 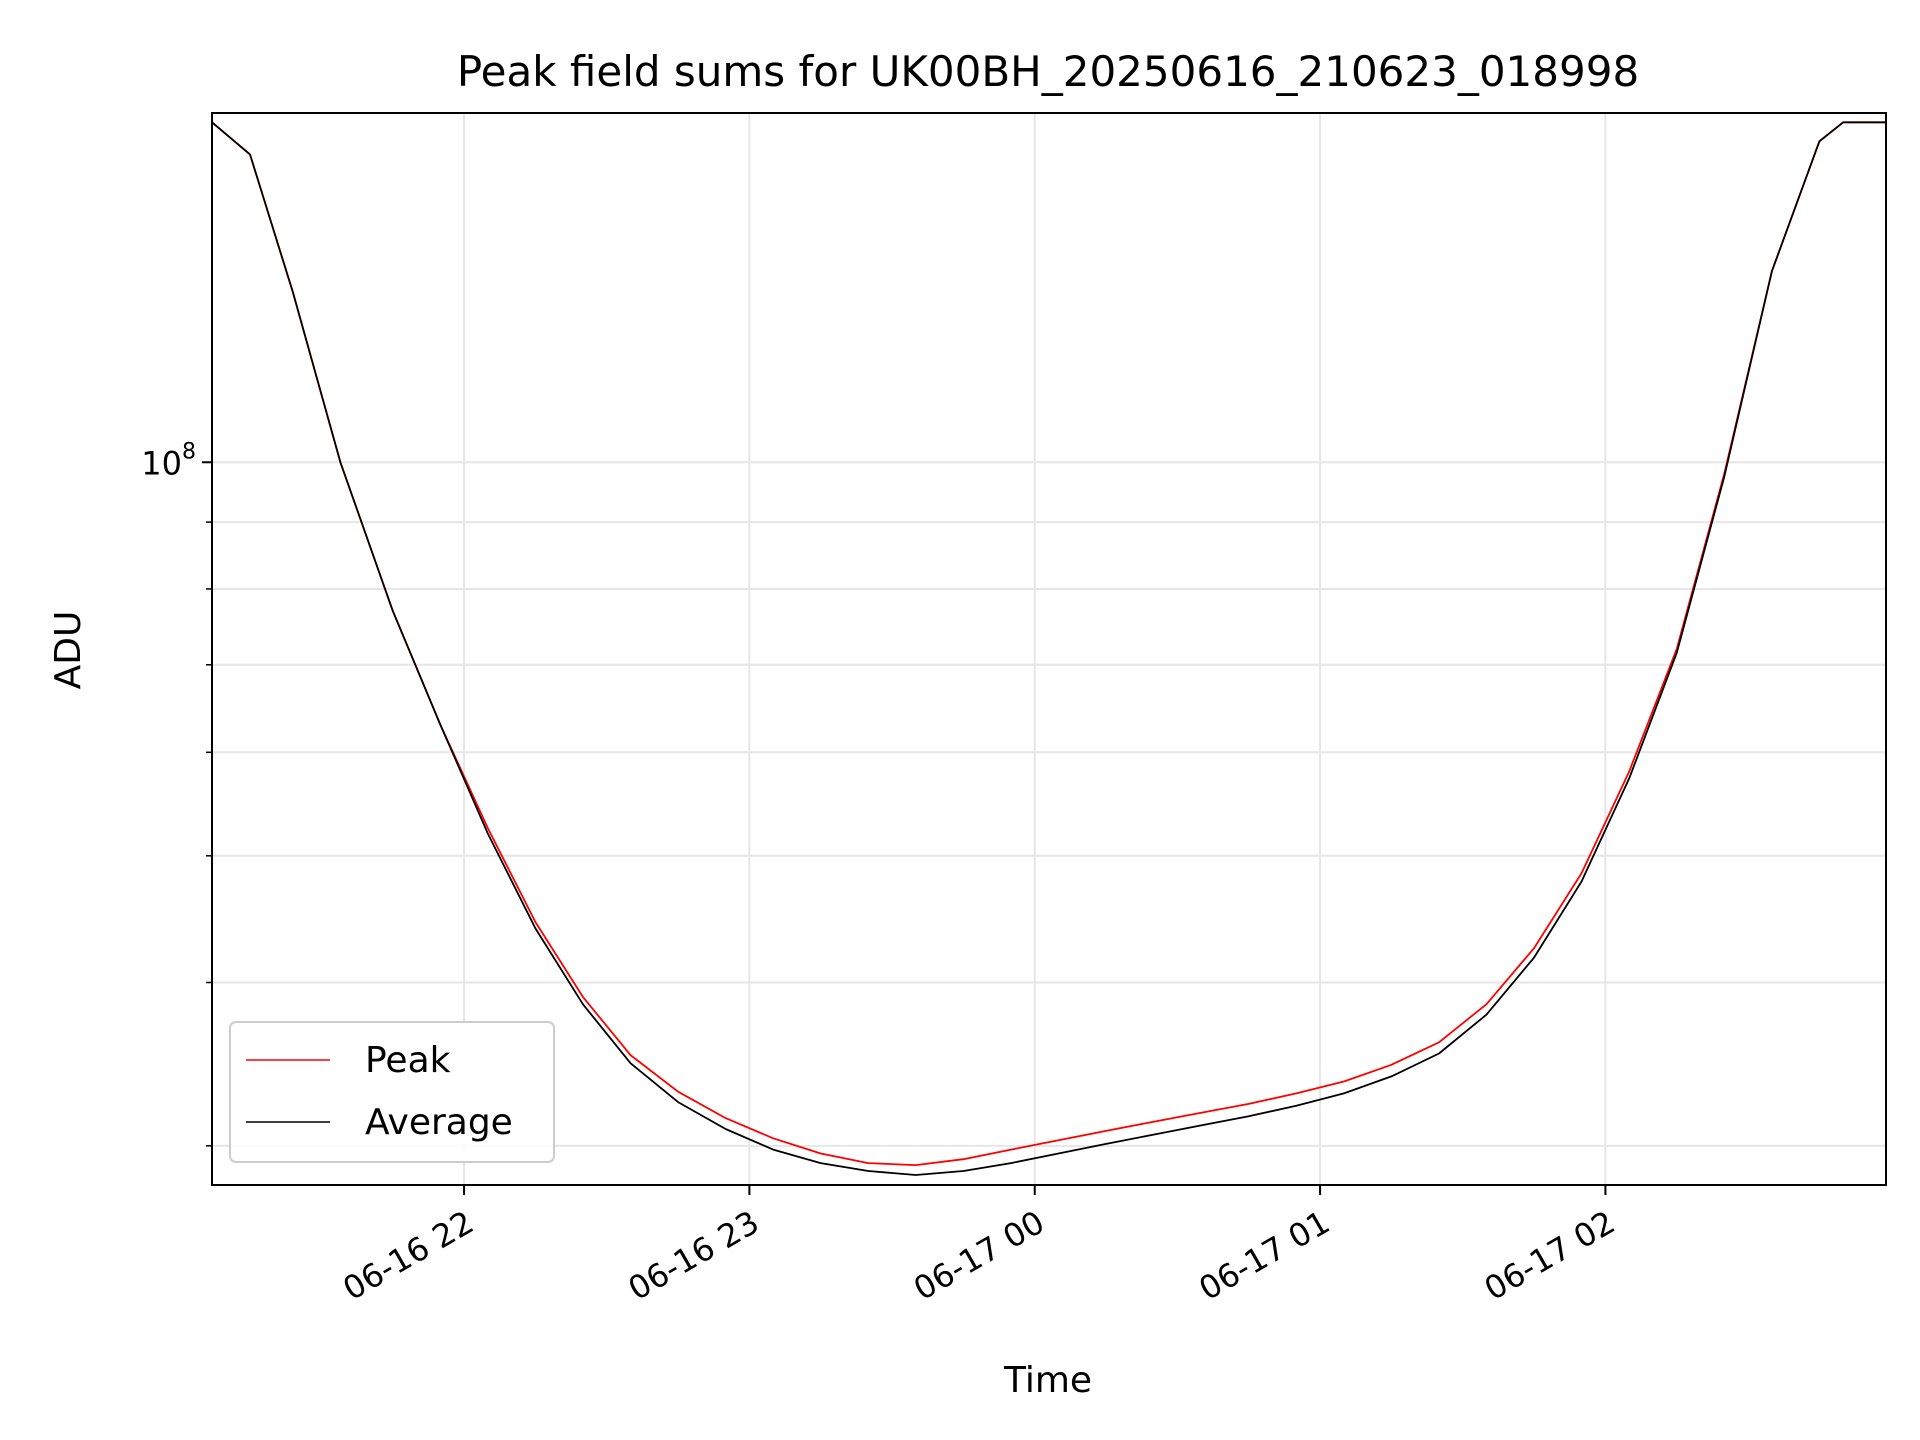 I want to click on x-tick-label: 06-16 23, so click(x=694, y=1255).